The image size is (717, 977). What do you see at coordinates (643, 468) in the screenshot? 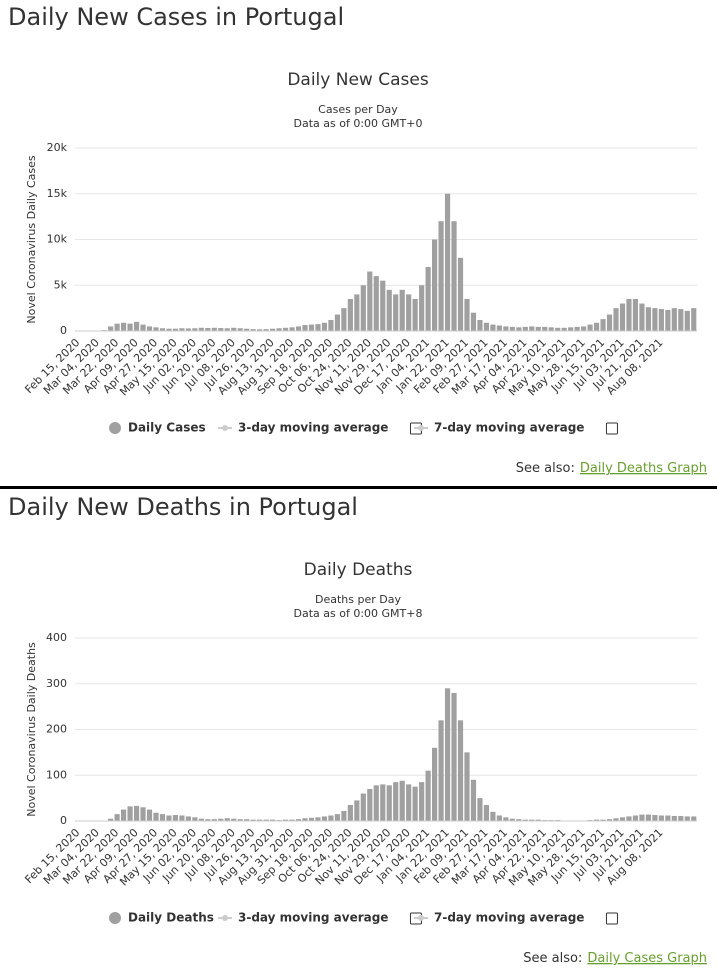
I see `see-also-link: Daily Deaths Graph` at bounding box center [643, 468].